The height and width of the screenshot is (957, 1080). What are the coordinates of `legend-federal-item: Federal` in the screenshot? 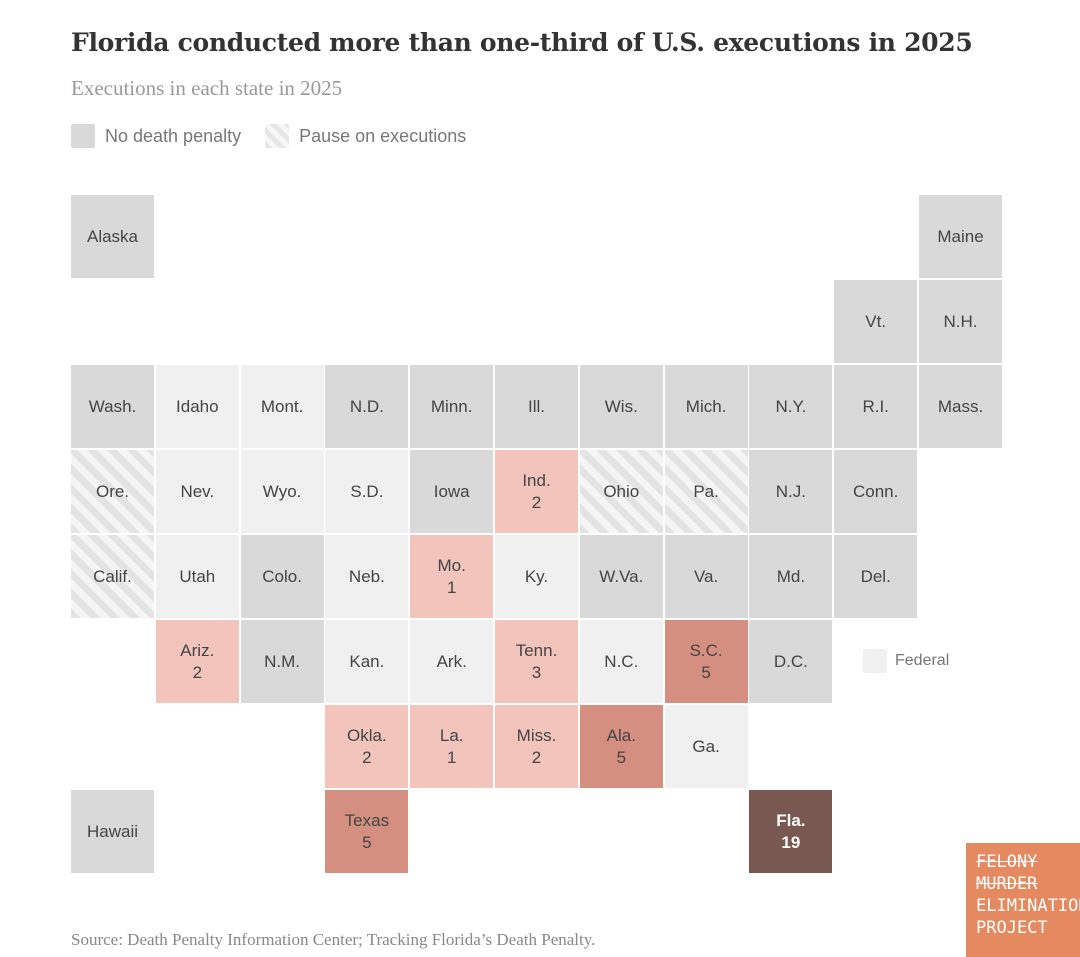 It's located at (906, 661).